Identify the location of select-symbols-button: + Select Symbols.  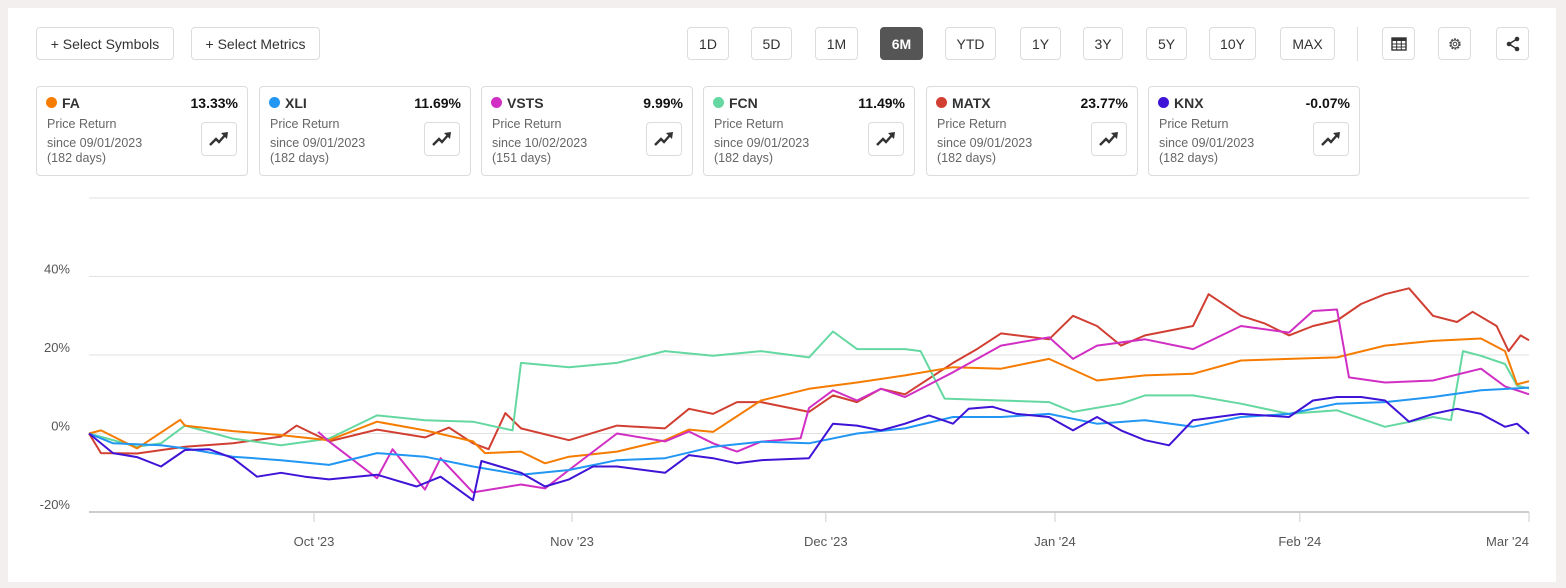
(105, 43).